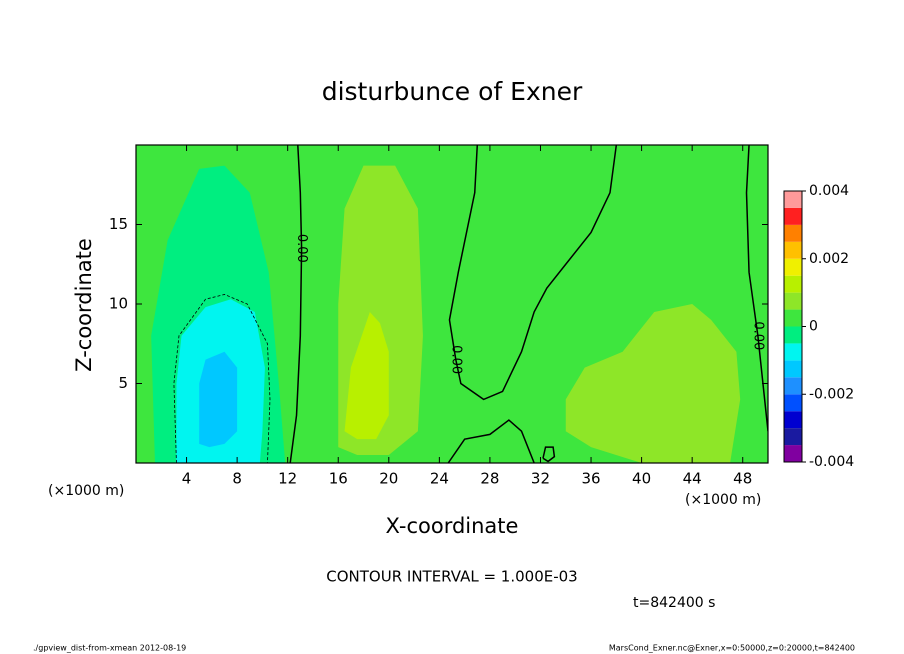 This screenshot has height=654, width=904. Describe the element at coordinates (187, 479) in the screenshot. I see `x-tick-label: 4` at that location.